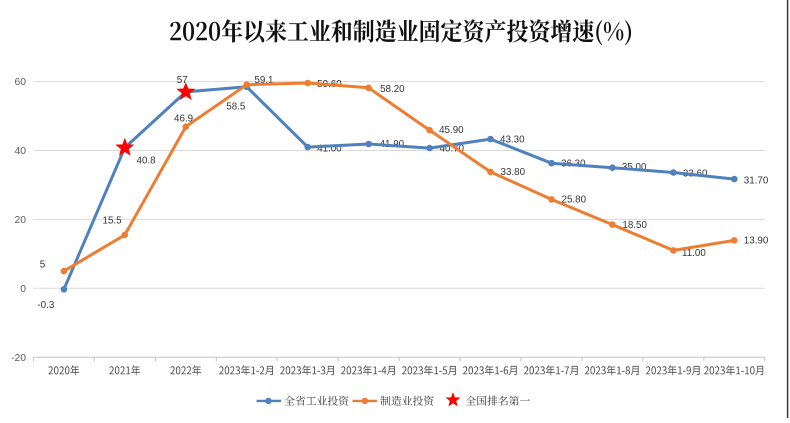 The image size is (790, 423). What do you see at coordinates (634, 167) in the screenshot?
I see `svg-text: 35.00` at bounding box center [634, 167].